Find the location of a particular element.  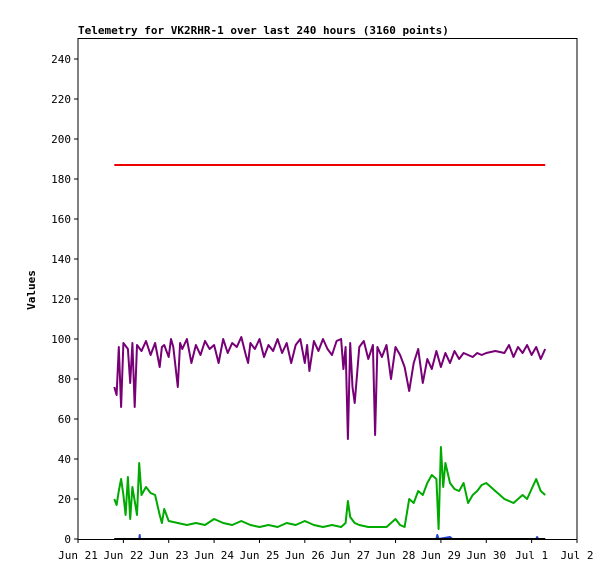

x-tick-label: Jul 1 is located at coordinates (531, 555).